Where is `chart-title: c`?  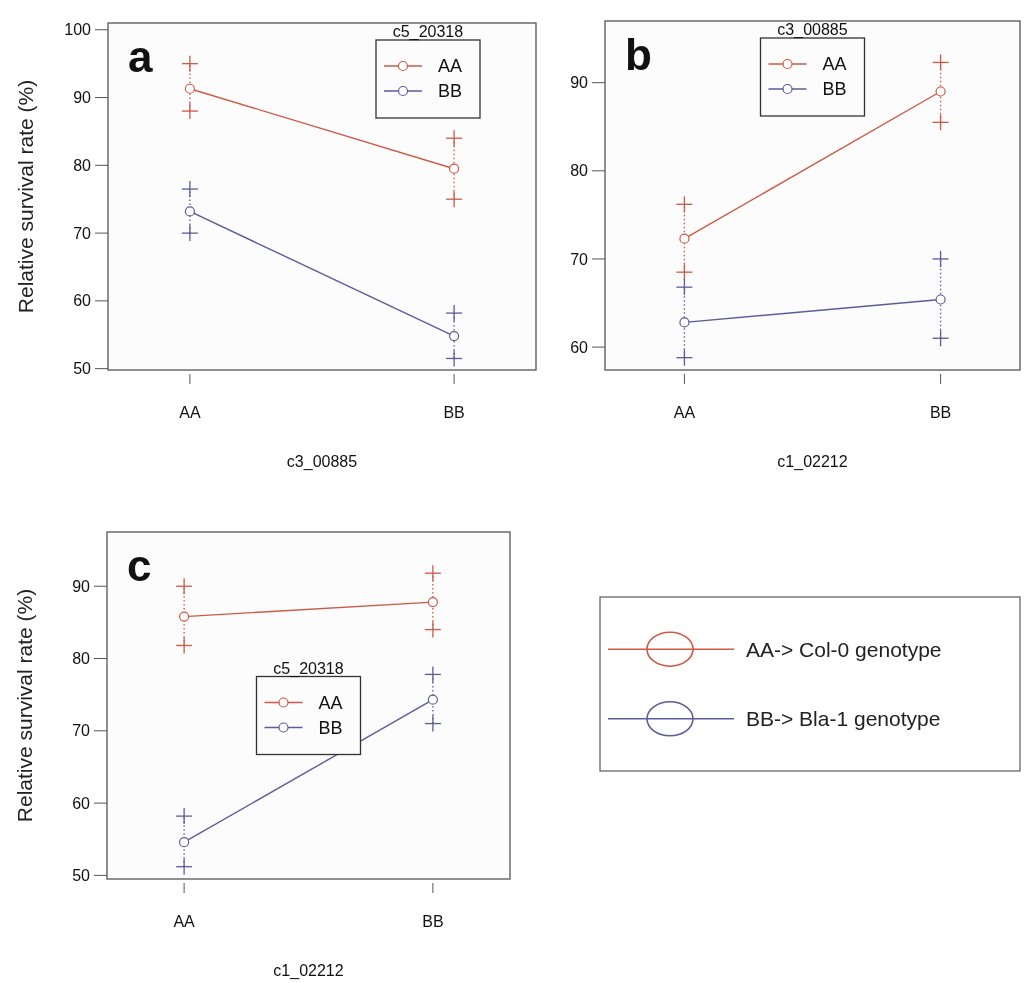
chart-title: c is located at coordinates (139, 565).